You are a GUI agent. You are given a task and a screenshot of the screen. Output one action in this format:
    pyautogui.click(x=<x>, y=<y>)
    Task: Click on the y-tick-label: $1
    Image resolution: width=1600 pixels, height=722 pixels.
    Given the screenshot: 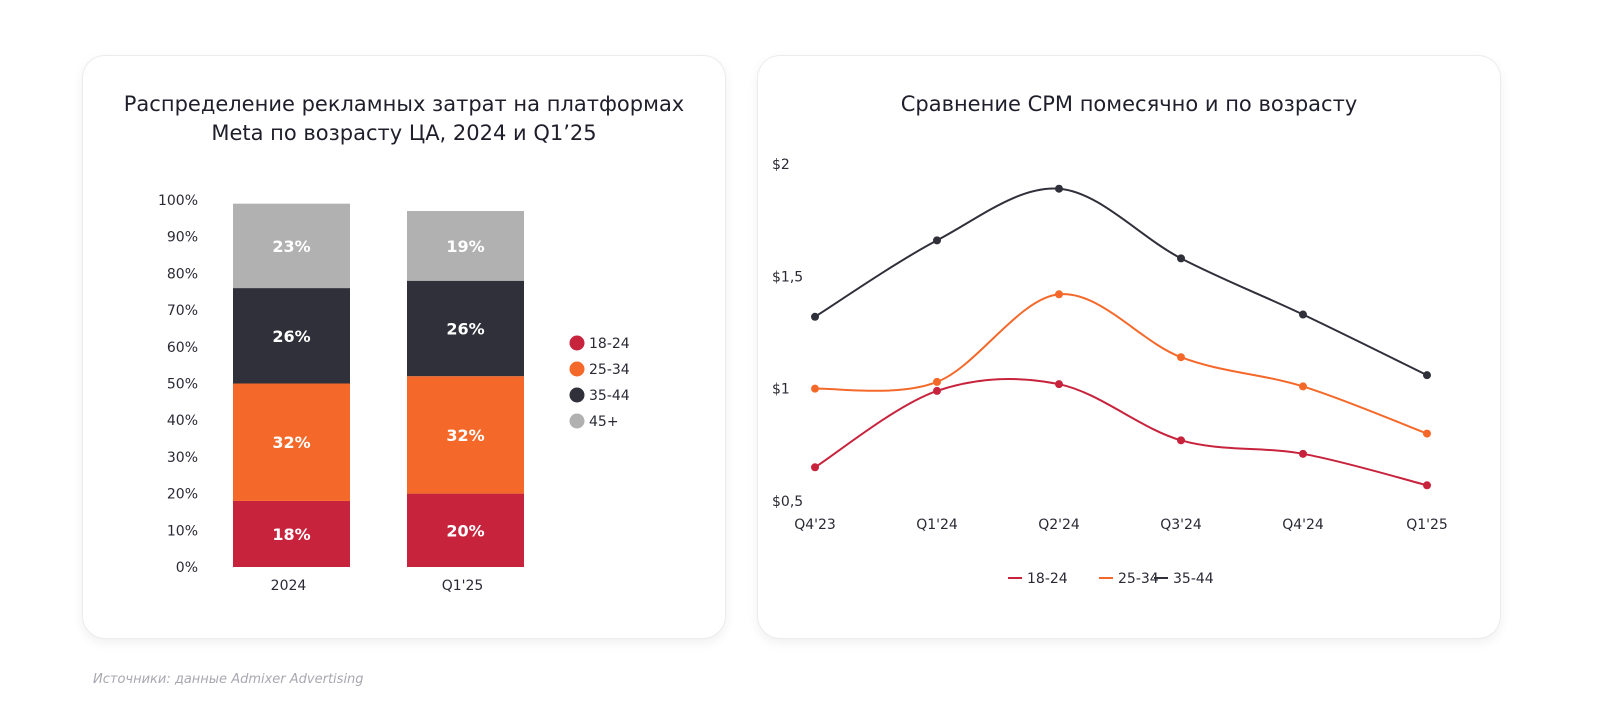 What is the action you would take?
    pyautogui.click(x=781, y=390)
    